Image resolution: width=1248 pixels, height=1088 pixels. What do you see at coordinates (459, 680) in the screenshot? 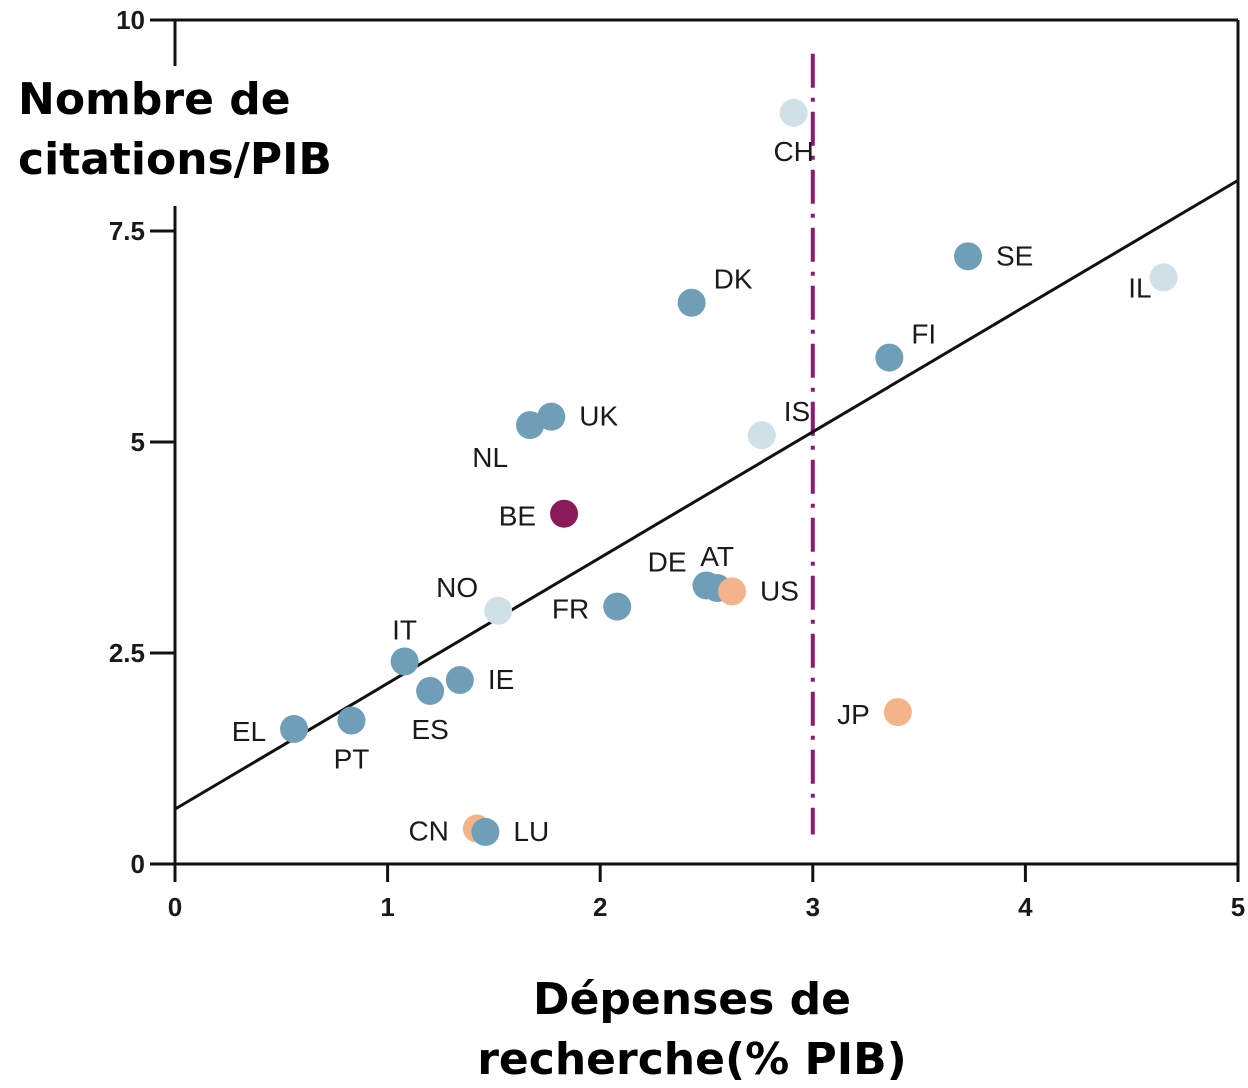
I see `data-point-ie` at bounding box center [459, 680].